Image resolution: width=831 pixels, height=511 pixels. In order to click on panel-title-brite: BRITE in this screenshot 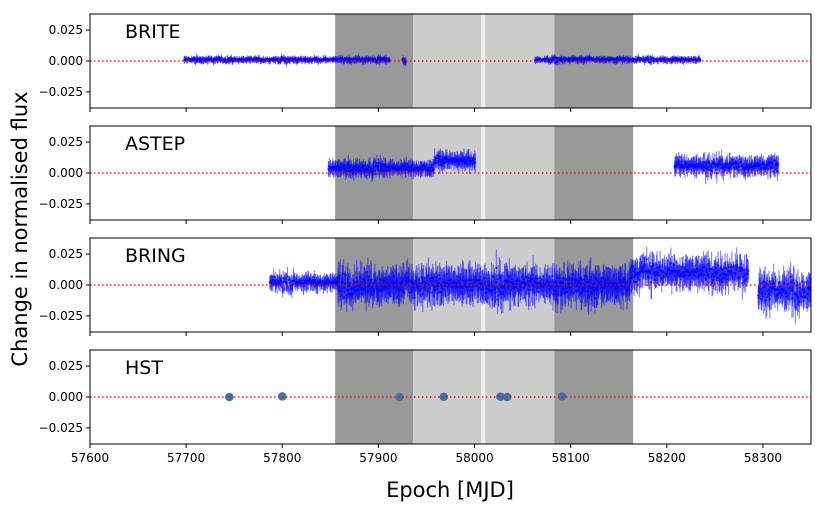, I will do `click(152, 32)`.